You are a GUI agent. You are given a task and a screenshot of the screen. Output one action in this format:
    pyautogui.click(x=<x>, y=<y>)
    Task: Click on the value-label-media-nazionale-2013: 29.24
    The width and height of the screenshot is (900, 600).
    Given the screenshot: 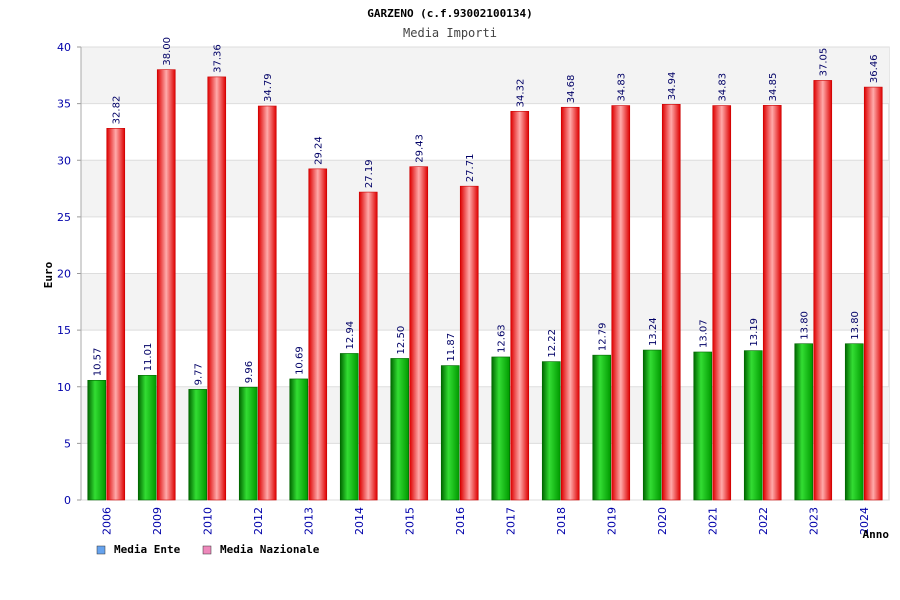 What is the action you would take?
    pyautogui.click(x=319, y=150)
    